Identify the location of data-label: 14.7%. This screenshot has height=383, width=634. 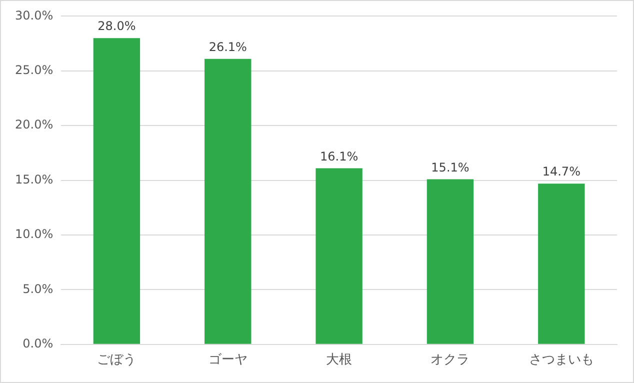
(561, 171).